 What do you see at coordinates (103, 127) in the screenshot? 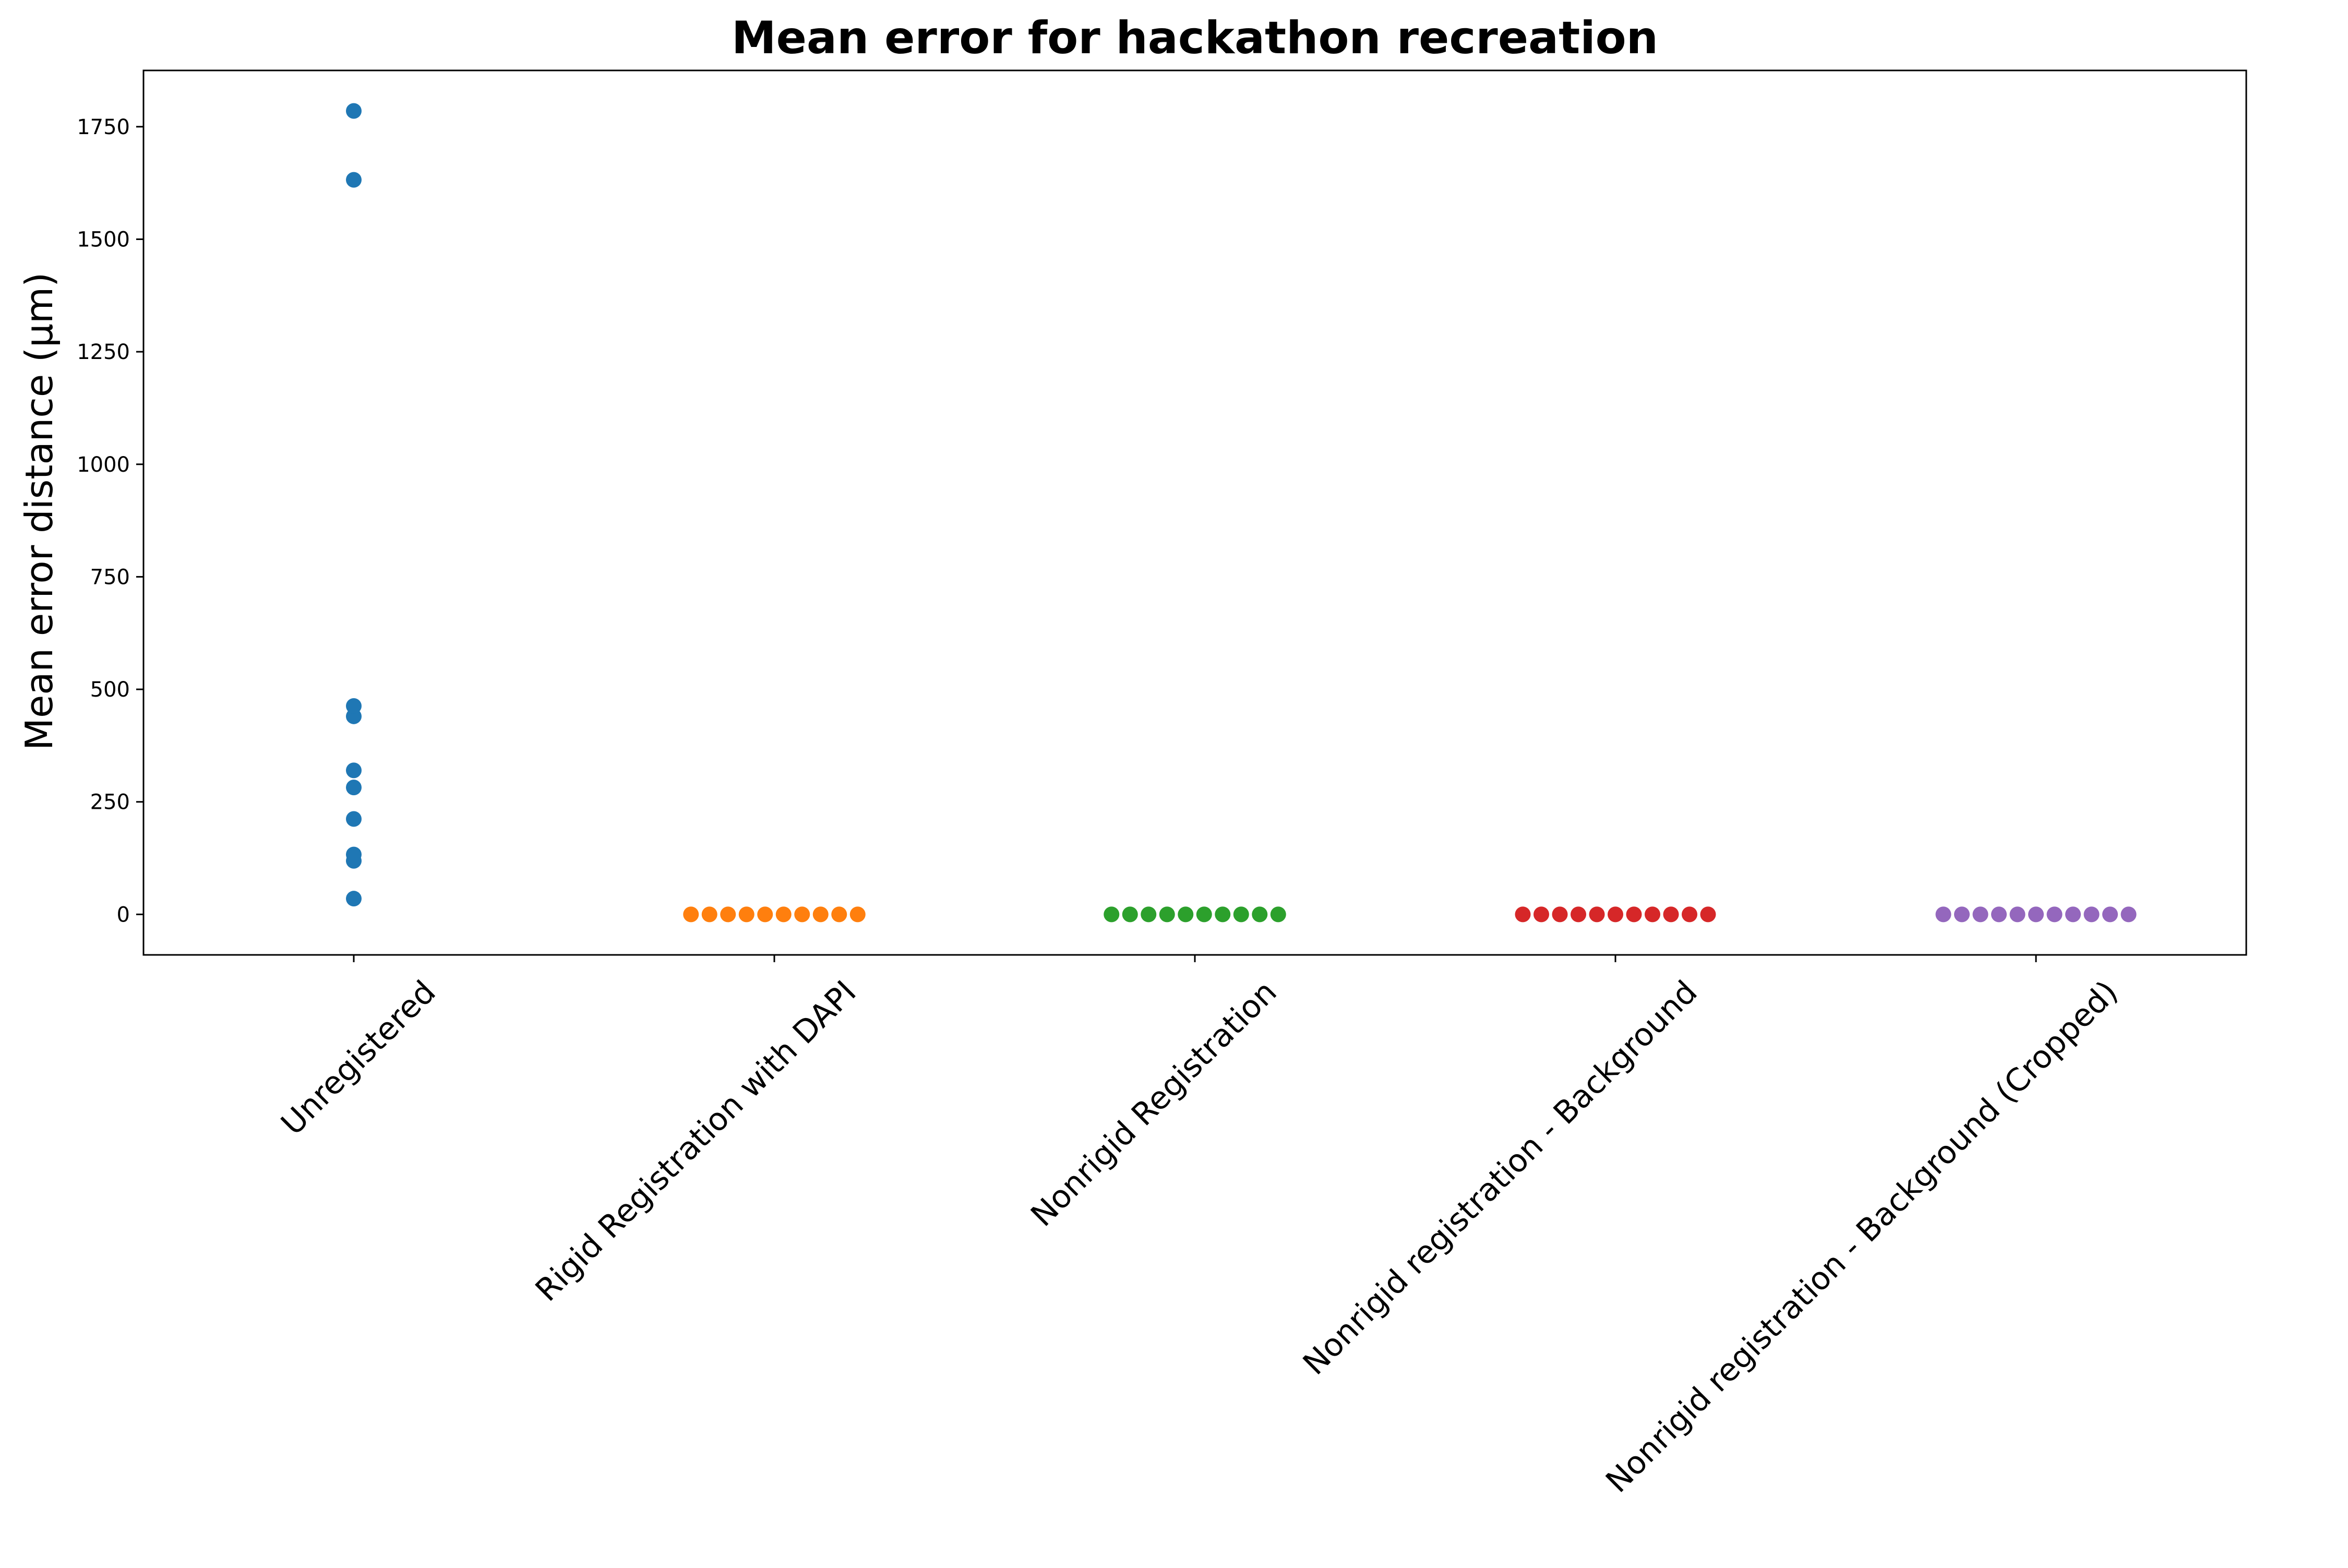
I see `y-tick-label: 1750` at bounding box center [103, 127].